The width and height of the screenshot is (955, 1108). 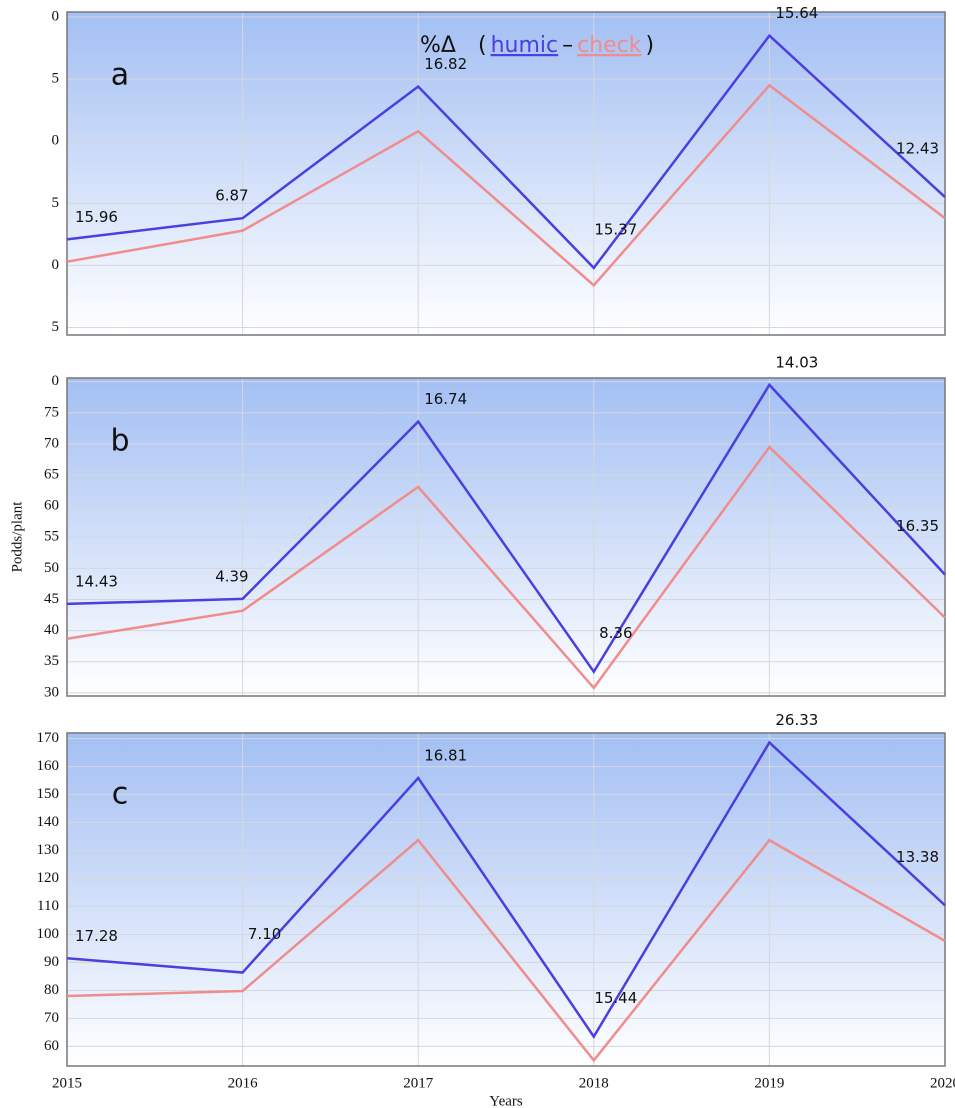 I want to click on y-tick-label: 140, so click(x=48, y=822).